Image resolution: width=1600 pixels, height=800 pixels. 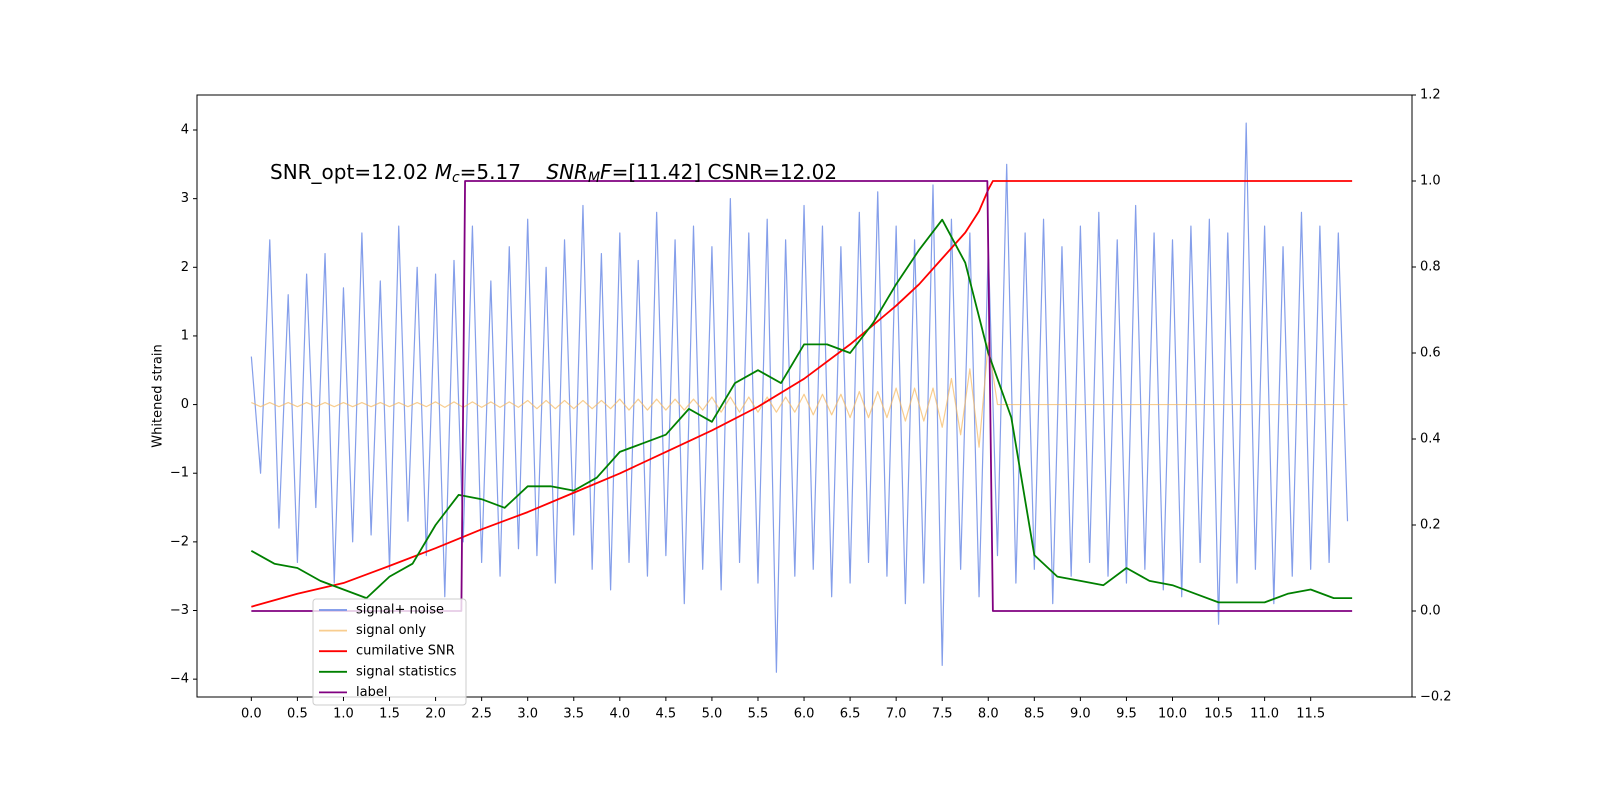 I want to click on x-tick-label: 2.5, so click(x=481, y=714).